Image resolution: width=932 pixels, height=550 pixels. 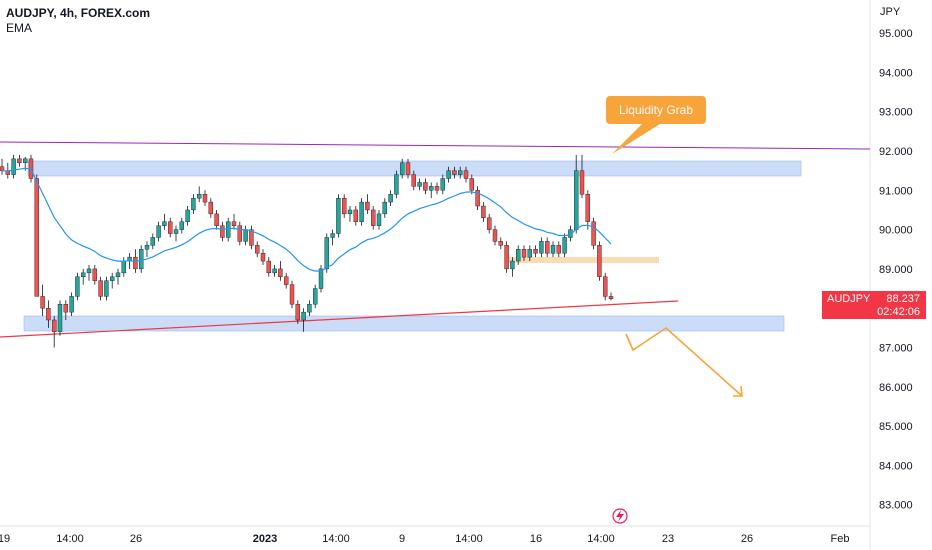 I want to click on liquidity-grab-callout: Liquidity Grab, so click(x=656, y=125).